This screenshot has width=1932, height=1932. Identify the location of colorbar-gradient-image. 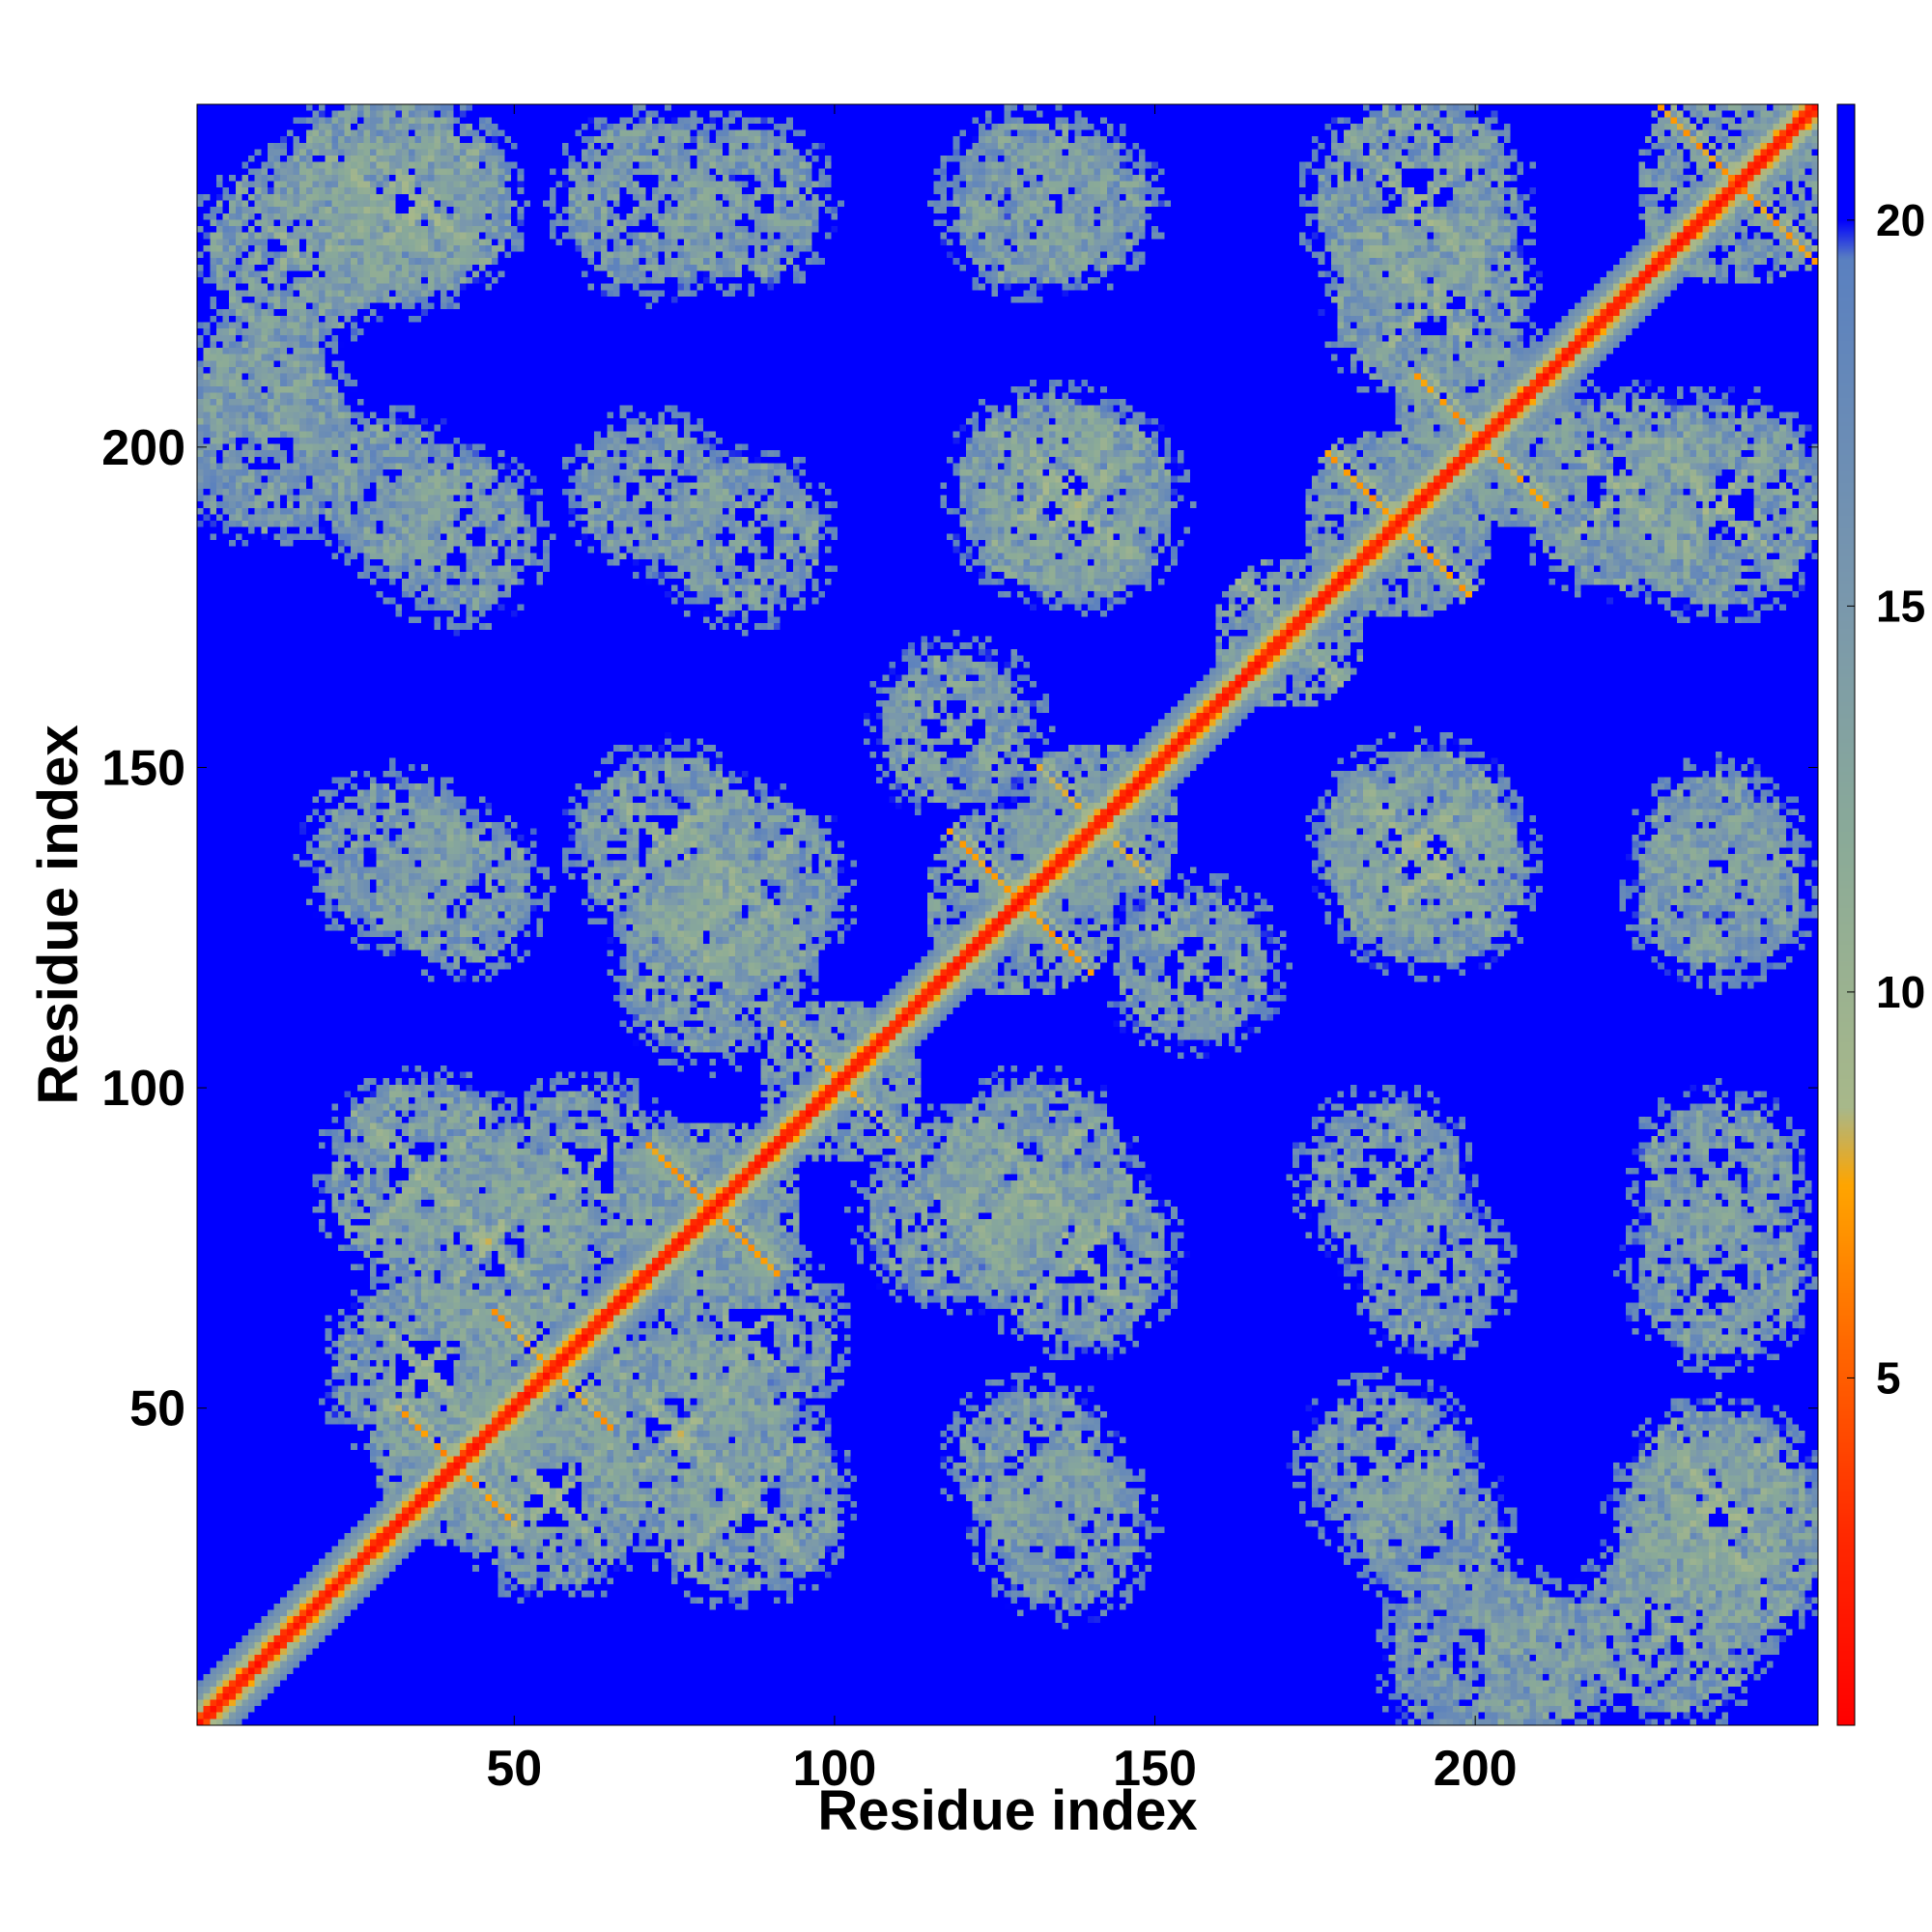
(1846, 914).